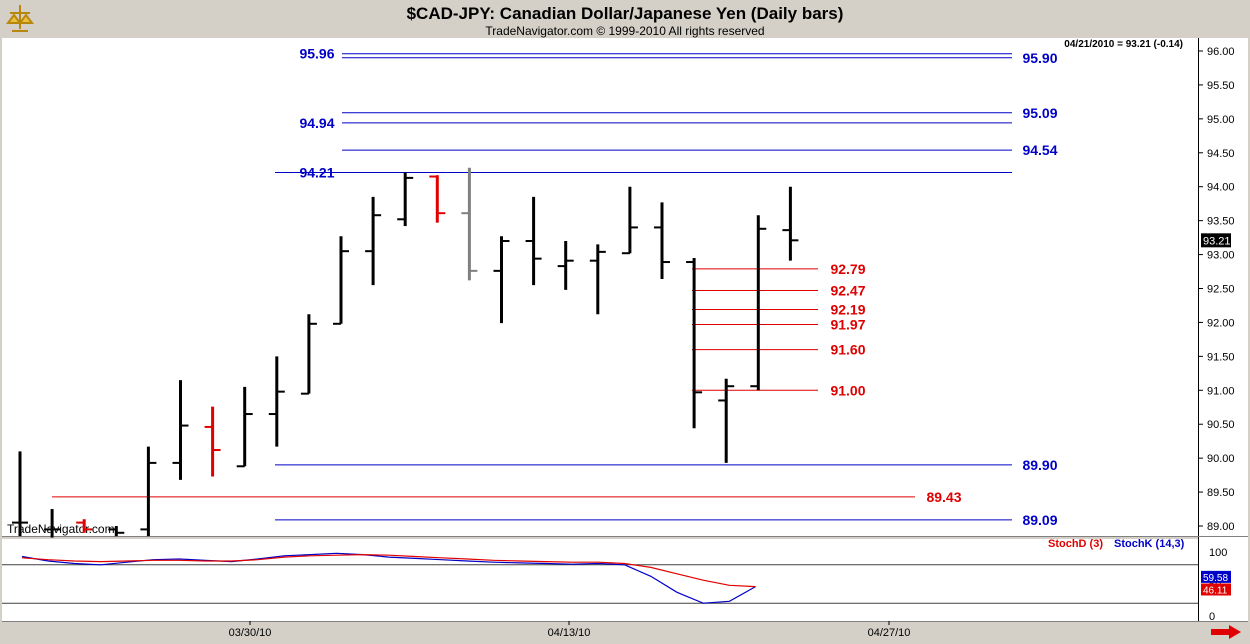 The height and width of the screenshot is (644, 1250). Describe the element at coordinates (1221, 52) in the screenshot. I see `y-tick-label: 96.00` at that location.